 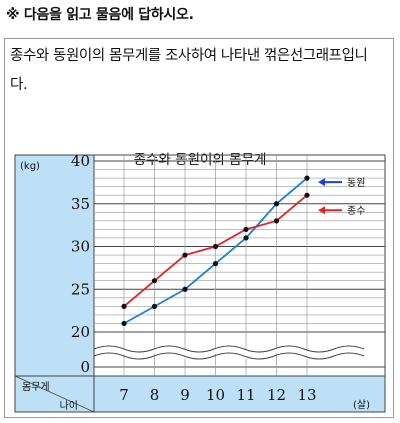 I want to click on y-tick-label: 40, so click(x=80, y=161).